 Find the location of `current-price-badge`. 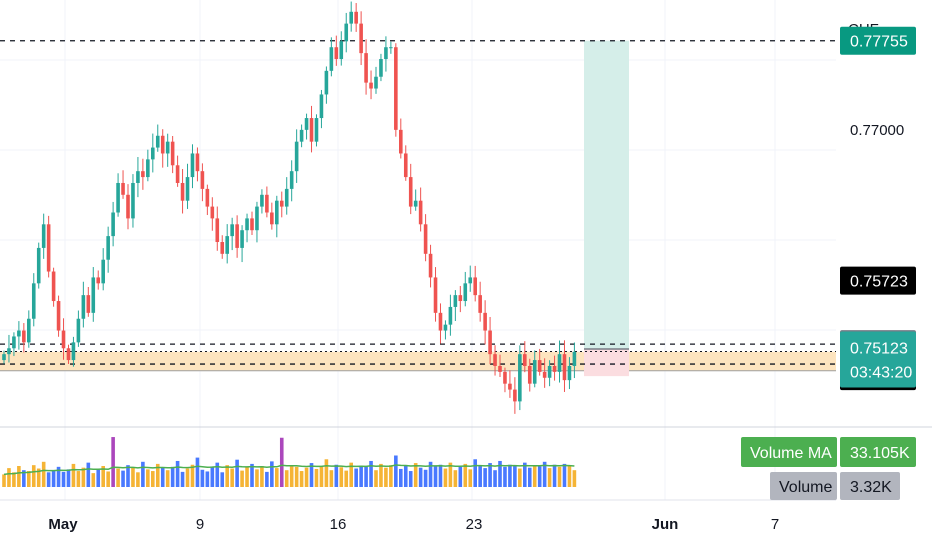

current-price-badge is located at coordinates (878, 359).